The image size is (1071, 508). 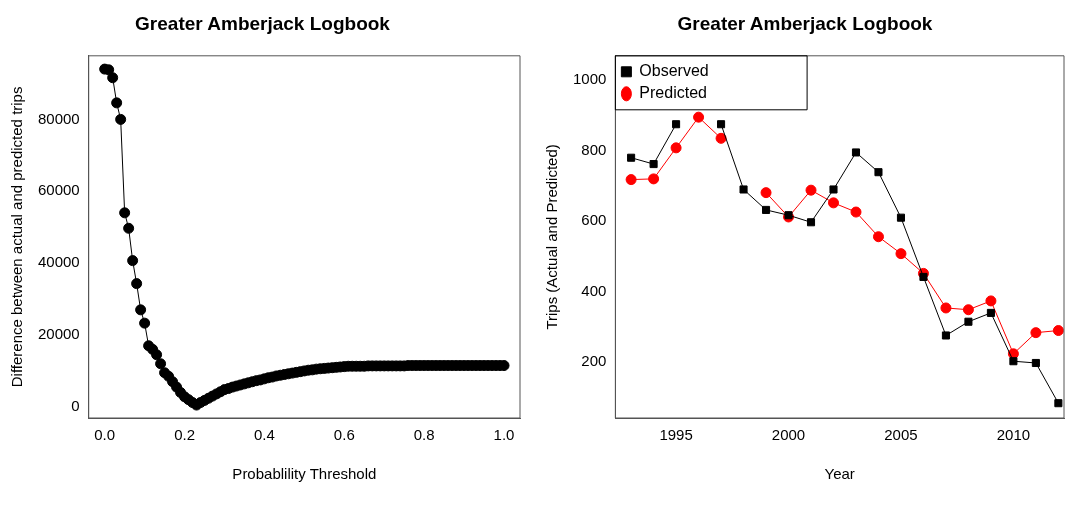 What do you see at coordinates (552, 237) in the screenshot?
I see `y-axis-title: Trips (Actual and Predicted)` at bounding box center [552, 237].